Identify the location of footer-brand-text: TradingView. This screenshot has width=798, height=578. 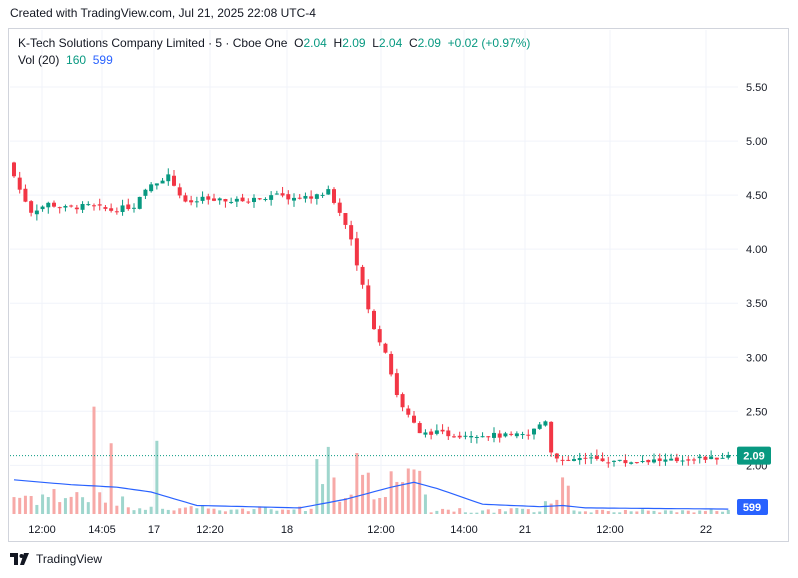
(69, 559).